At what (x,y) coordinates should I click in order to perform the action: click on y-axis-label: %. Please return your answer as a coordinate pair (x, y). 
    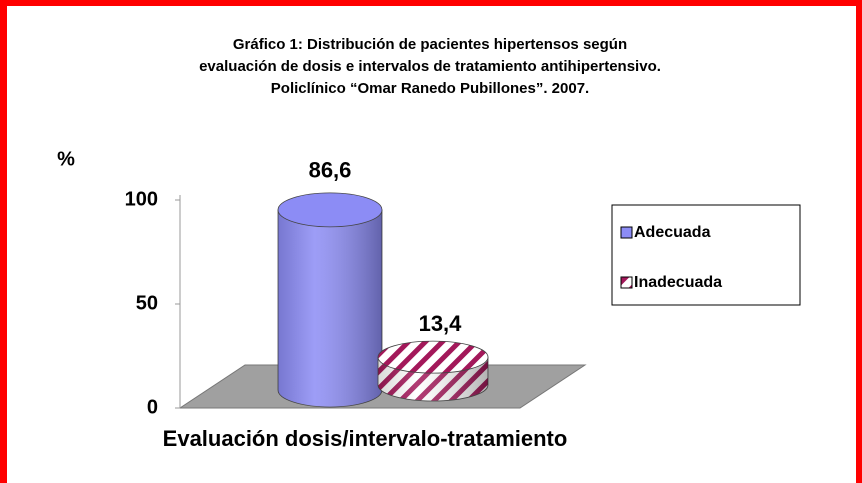
    Looking at the image, I should click on (66, 159).